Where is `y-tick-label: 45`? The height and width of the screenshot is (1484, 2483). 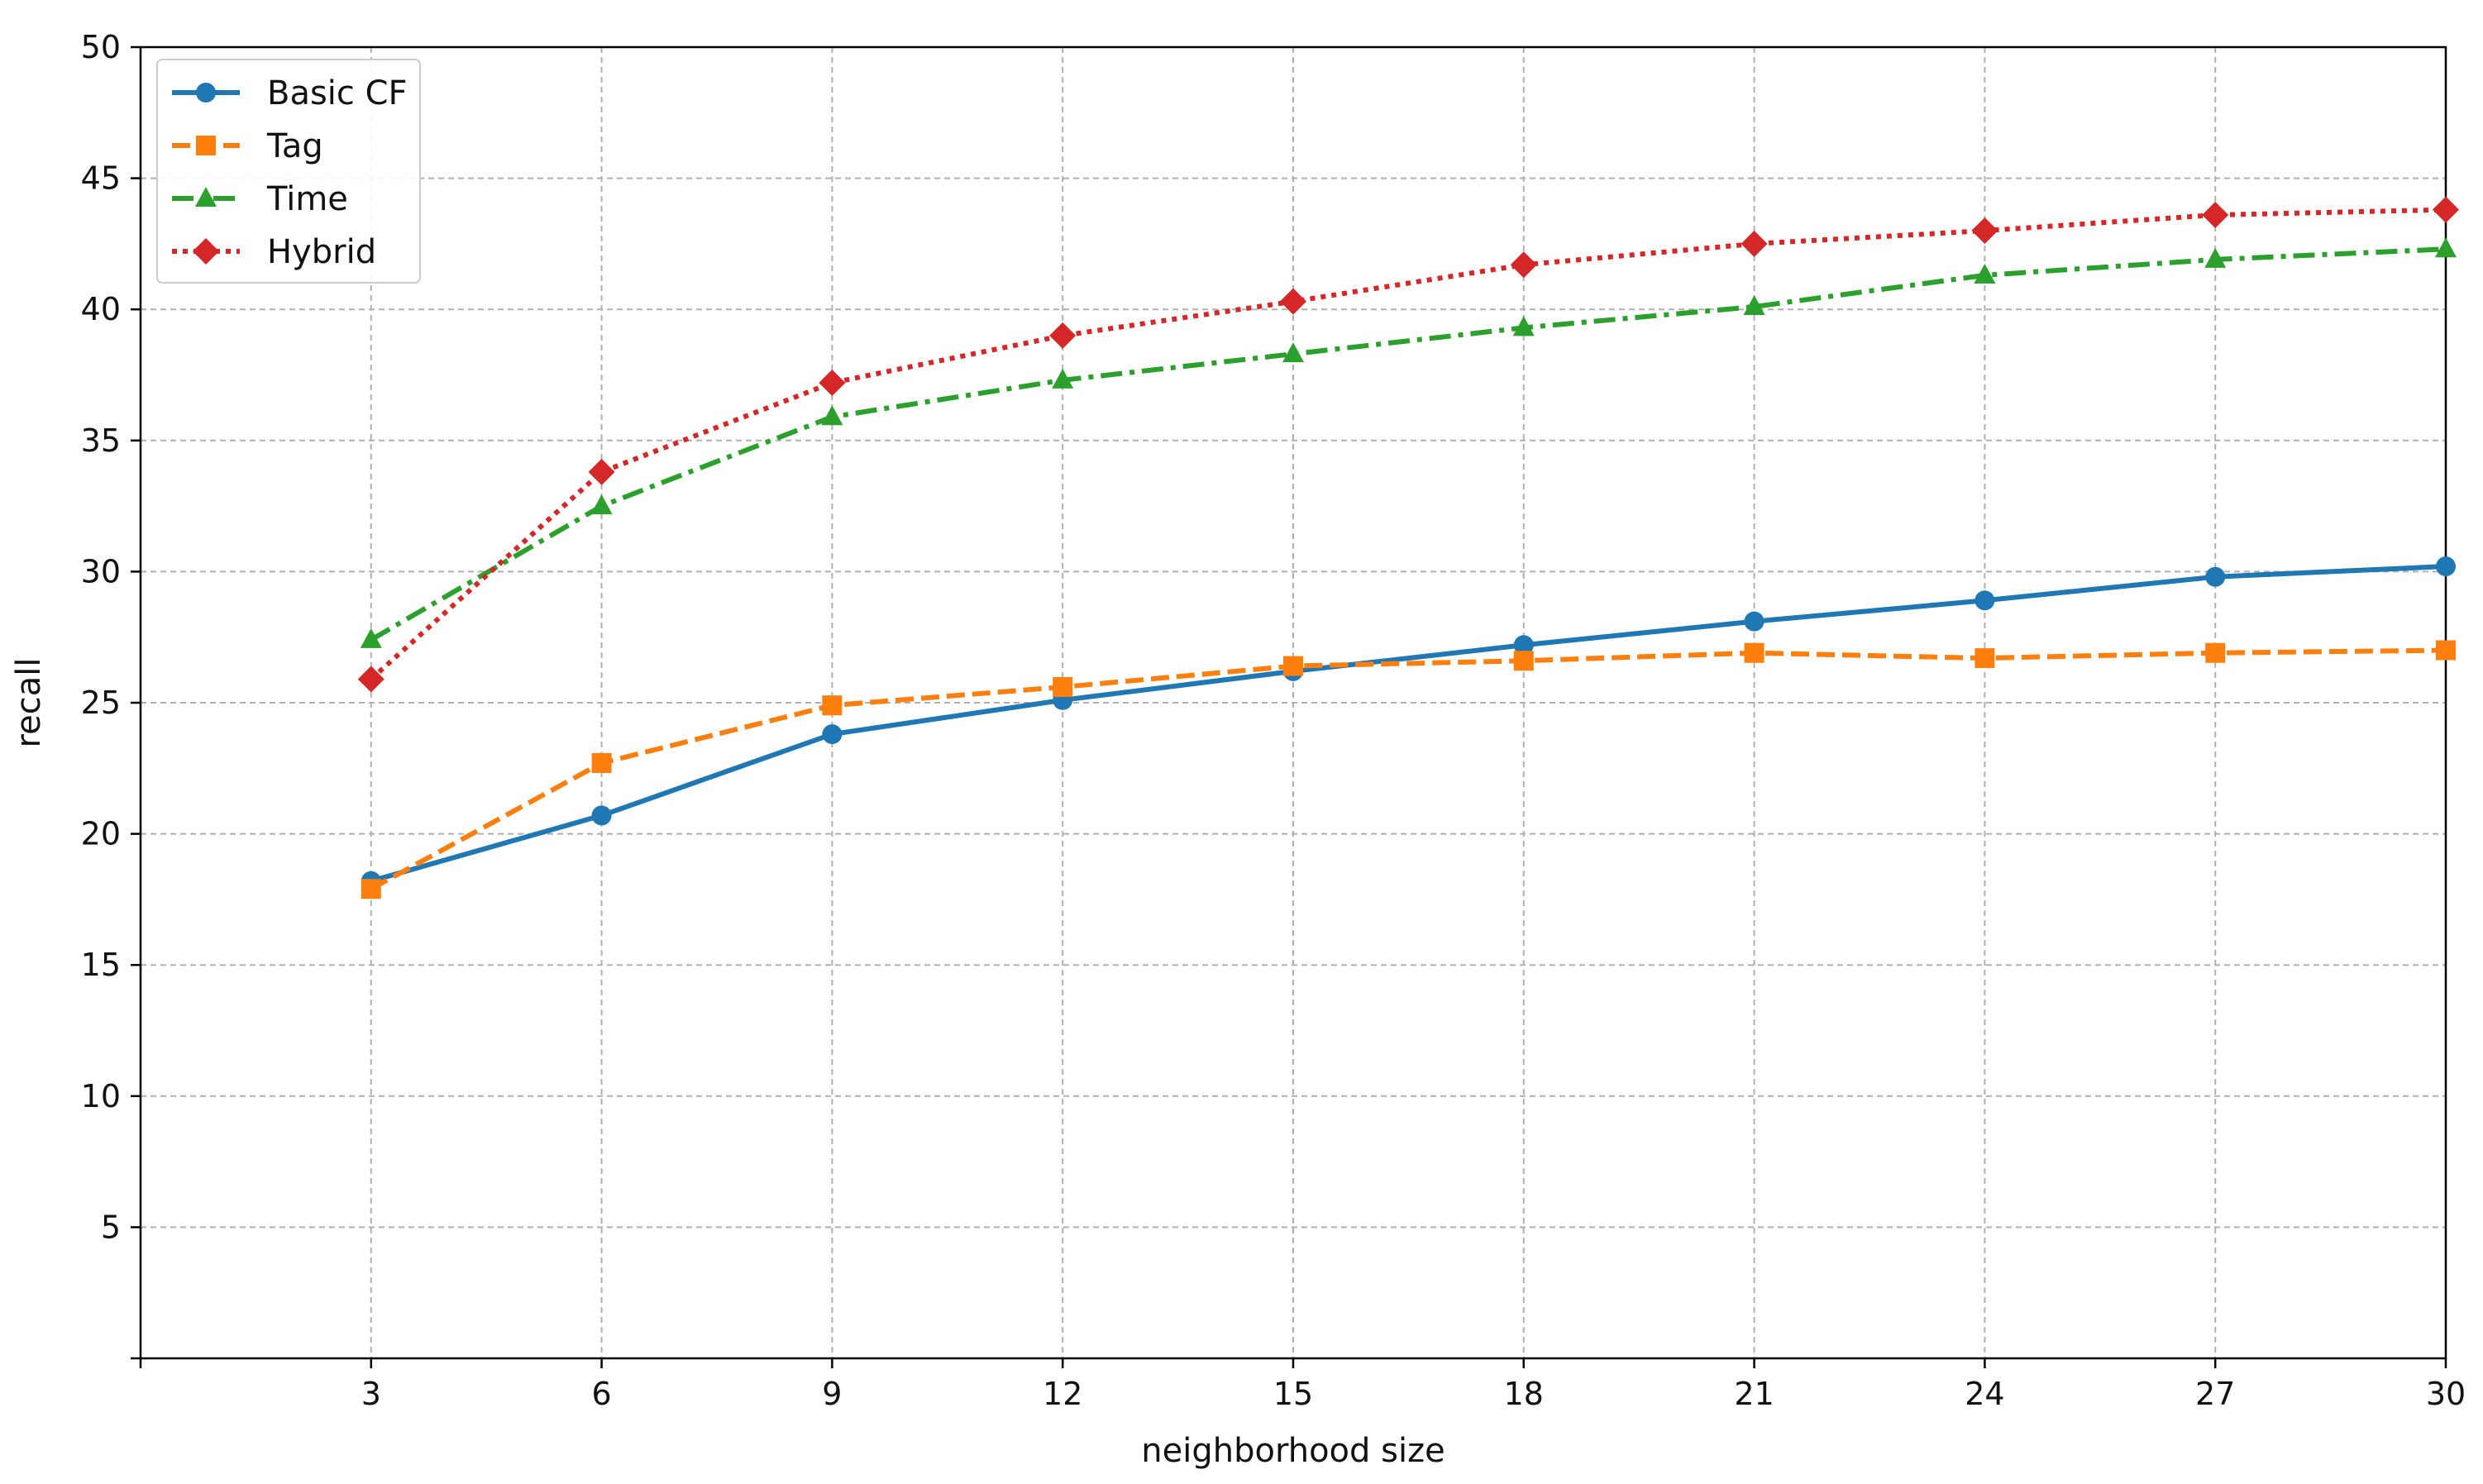 y-tick-label: 45 is located at coordinates (101, 179).